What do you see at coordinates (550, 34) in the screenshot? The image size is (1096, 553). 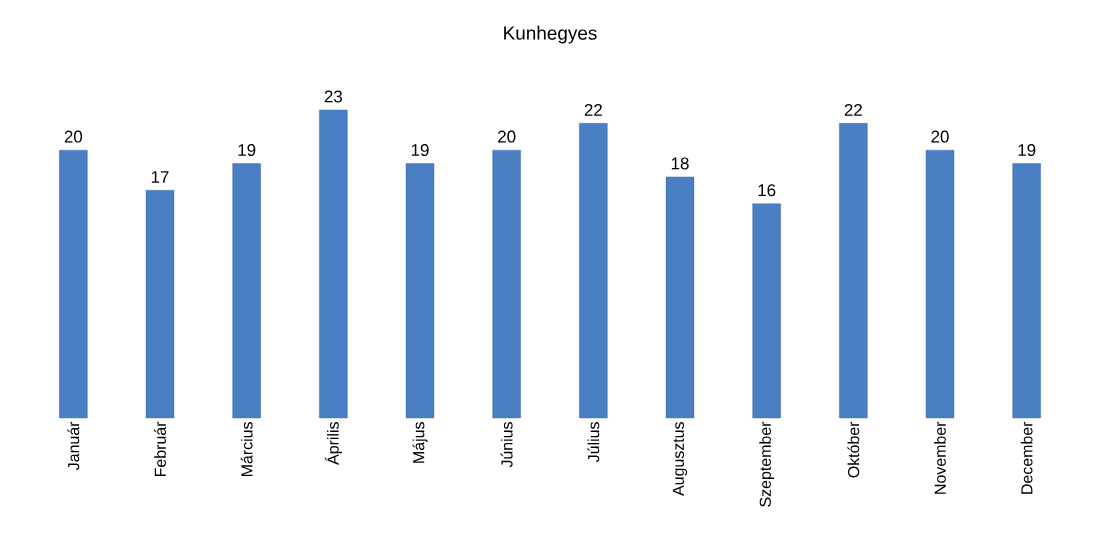 I see `chart-title: Kunhegyes` at bounding box center [550, 34].